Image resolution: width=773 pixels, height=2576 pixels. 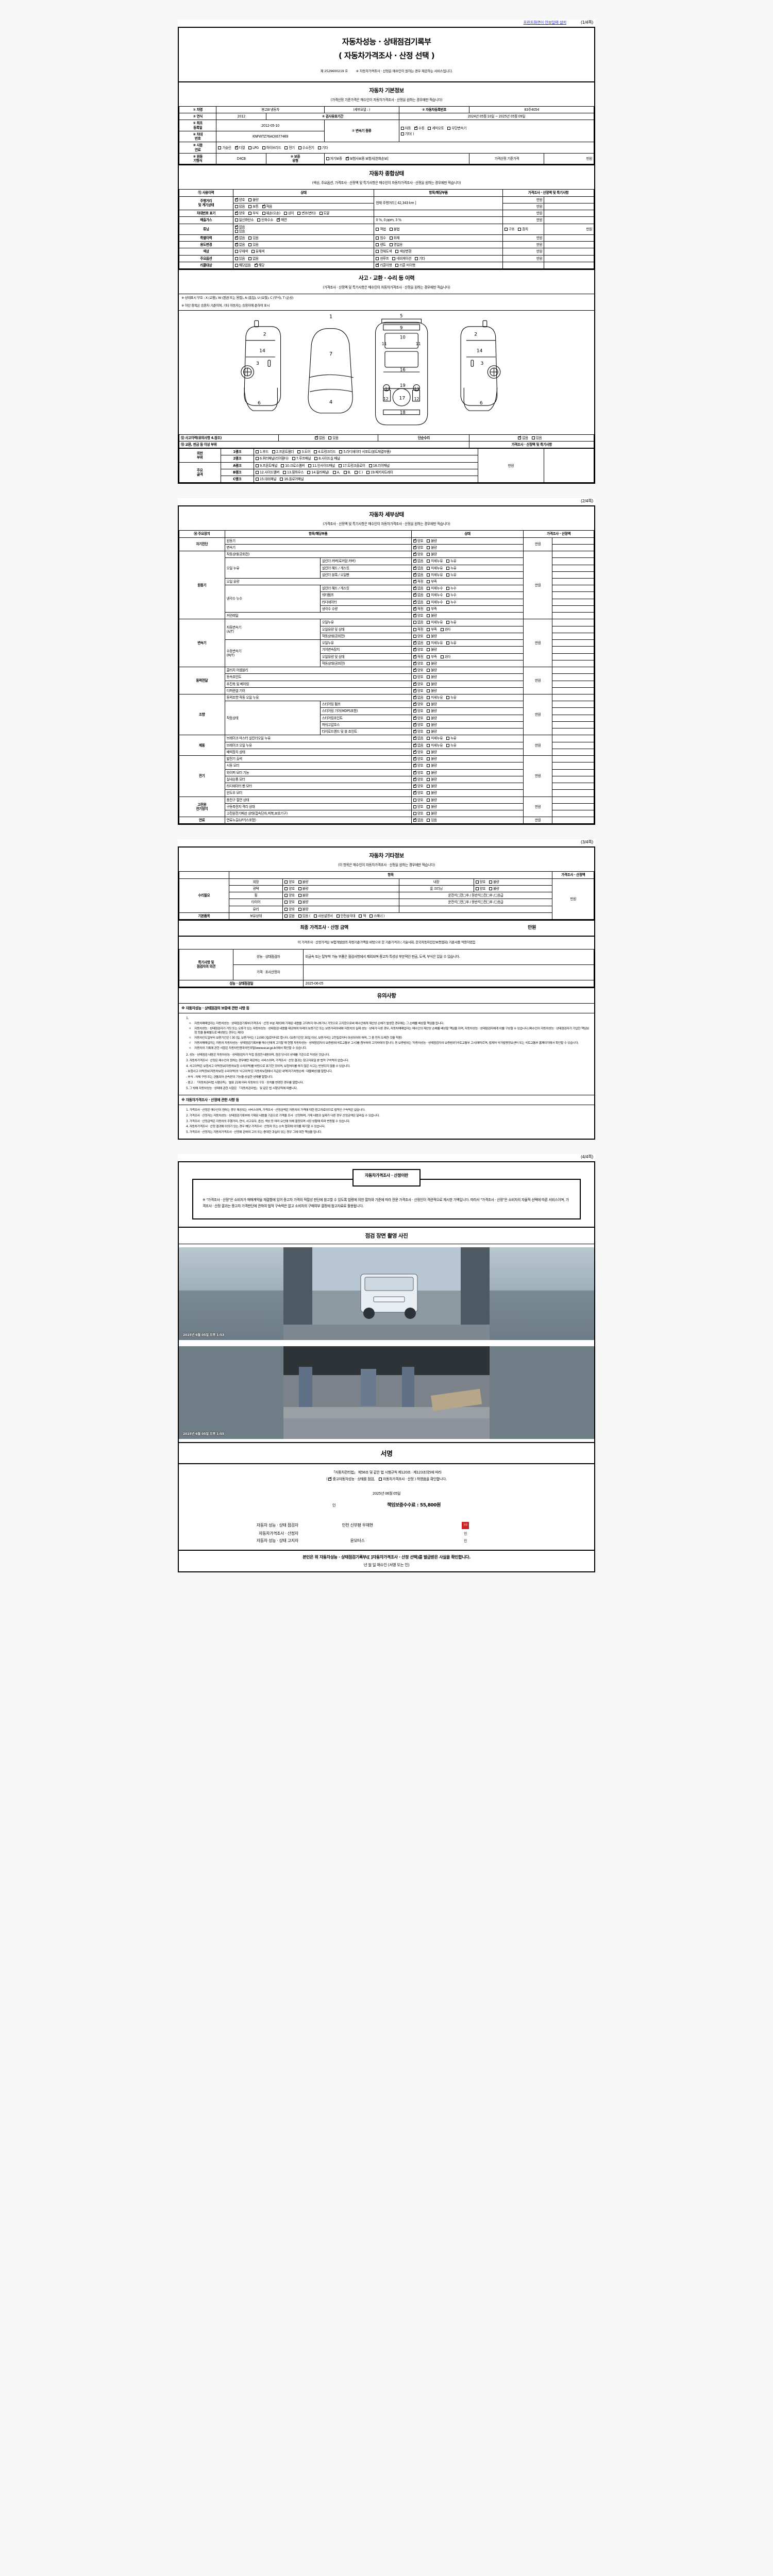 What do you see at coordinates (224, 148) in the screenshot?
I see `fuel-option: 가솔린` at bounding box center [224, 148].